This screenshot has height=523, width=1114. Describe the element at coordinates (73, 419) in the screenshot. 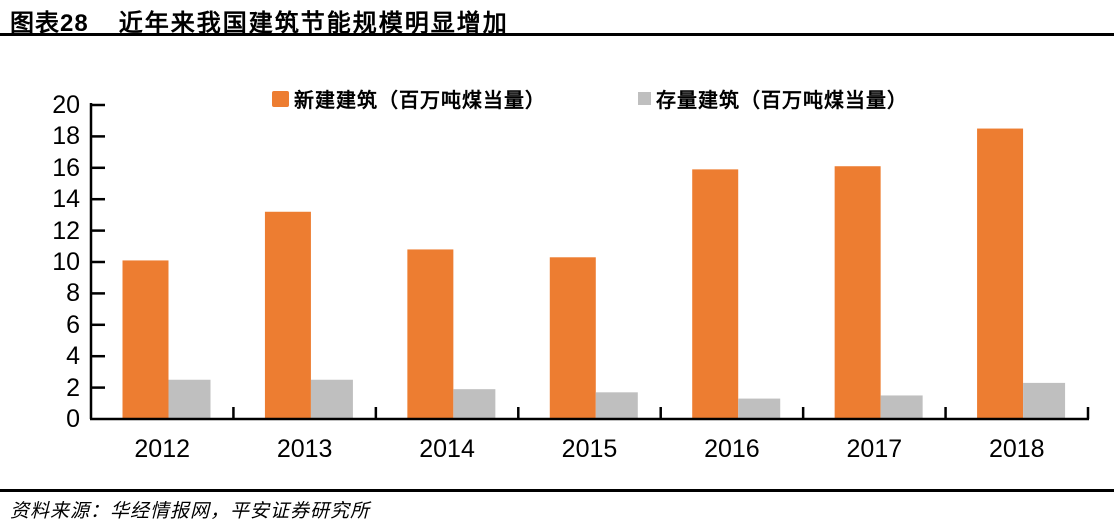

I see `y-axis-label: 0` at that location.